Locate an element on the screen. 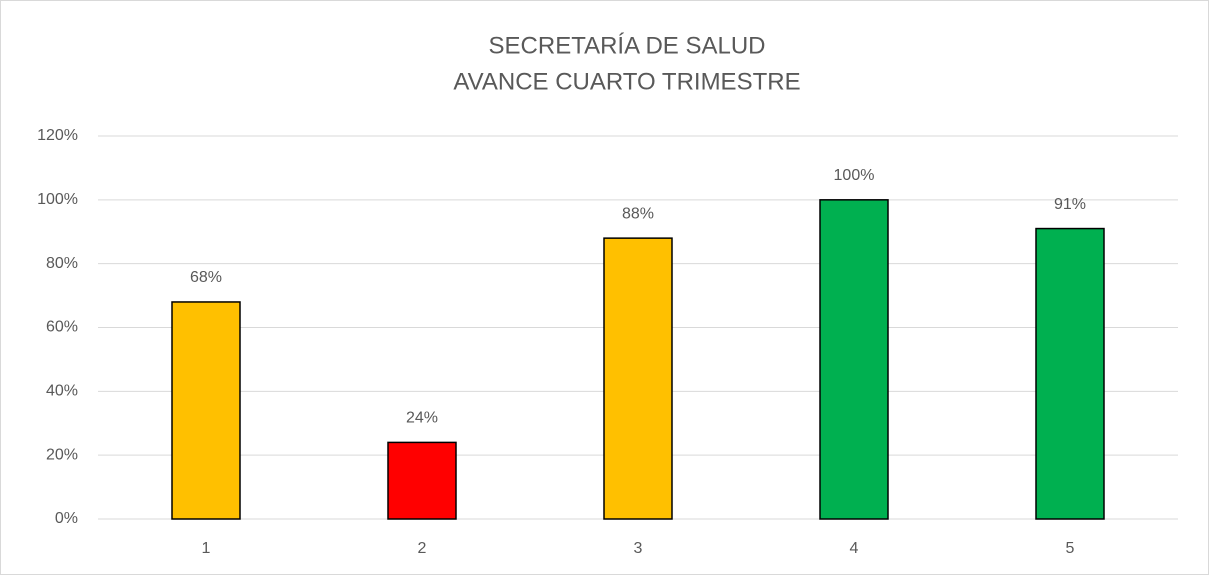 The image size is (1209, 575). y-tick-label: 40% is located at coordinates (62, 391).